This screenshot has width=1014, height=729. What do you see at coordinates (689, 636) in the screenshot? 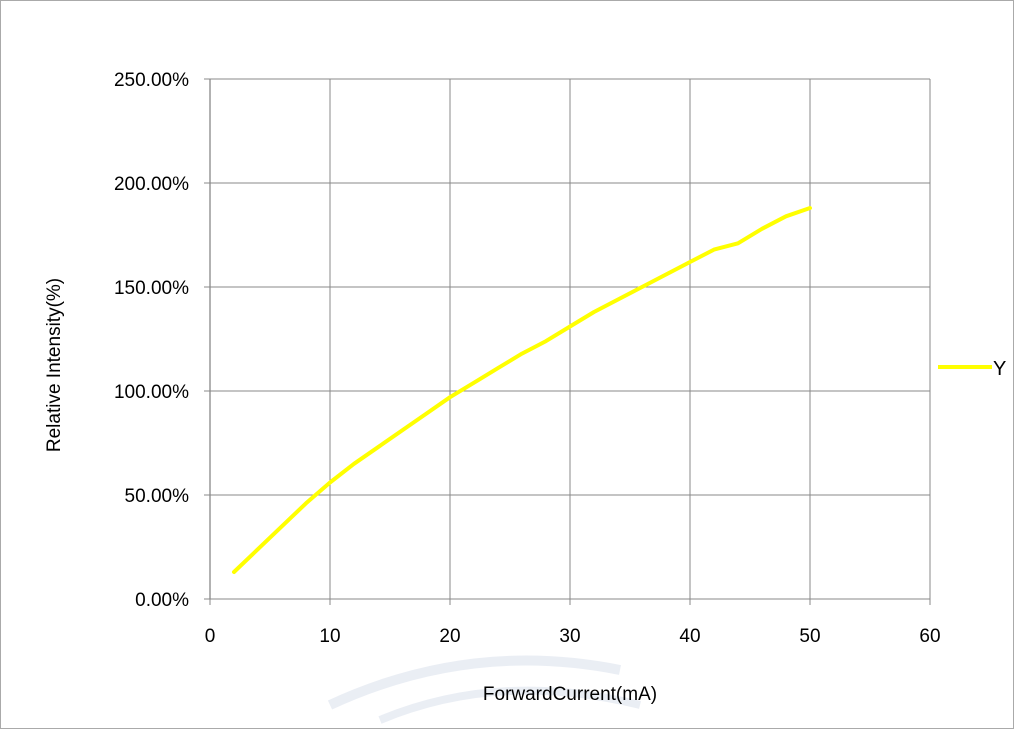
I see `x-tick-label-40: 40` at bounding box center [689, 636].